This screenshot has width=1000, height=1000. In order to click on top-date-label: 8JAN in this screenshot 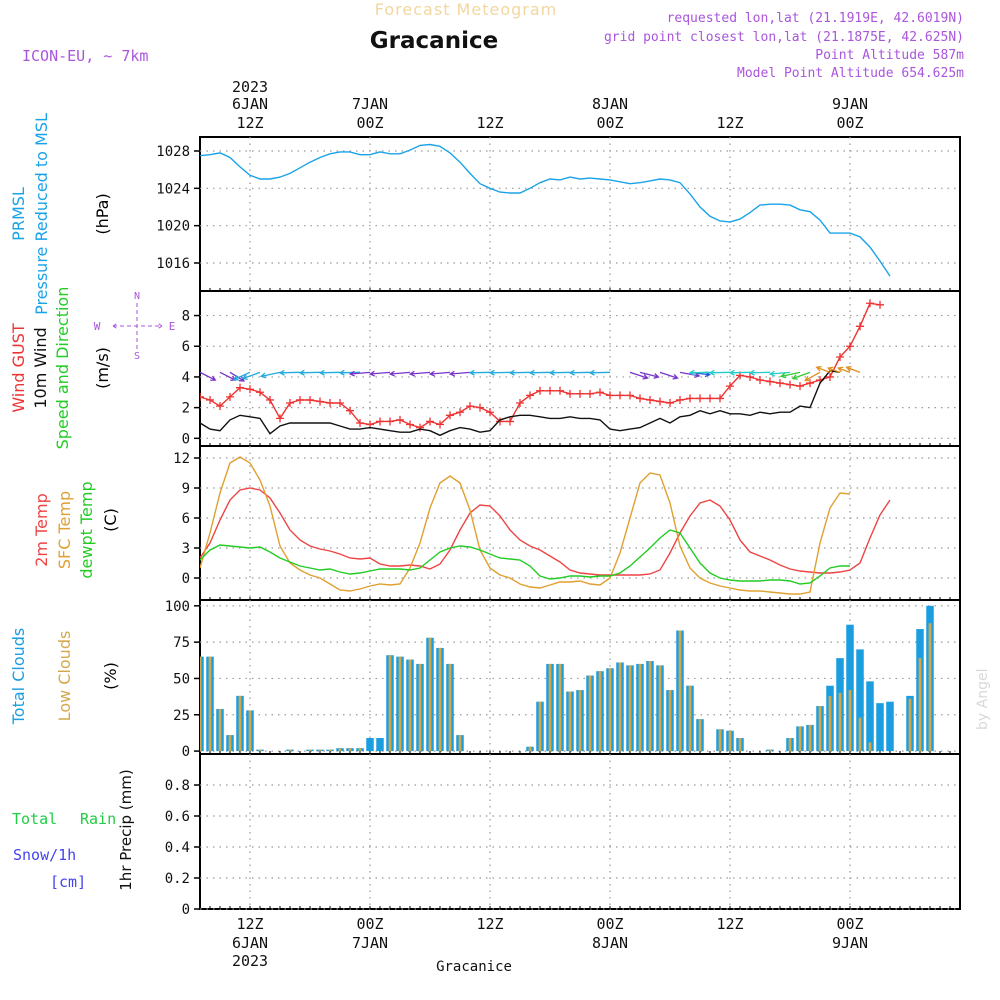, I will do `click(610, 104)`.